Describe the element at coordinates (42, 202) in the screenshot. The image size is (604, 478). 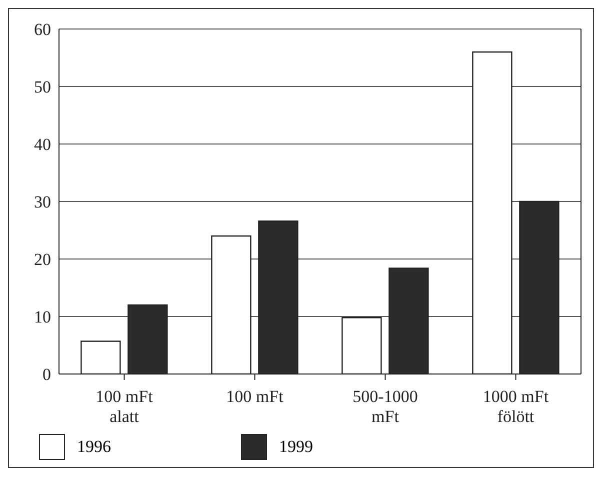
I see `y-tick-label: 30` at that location.